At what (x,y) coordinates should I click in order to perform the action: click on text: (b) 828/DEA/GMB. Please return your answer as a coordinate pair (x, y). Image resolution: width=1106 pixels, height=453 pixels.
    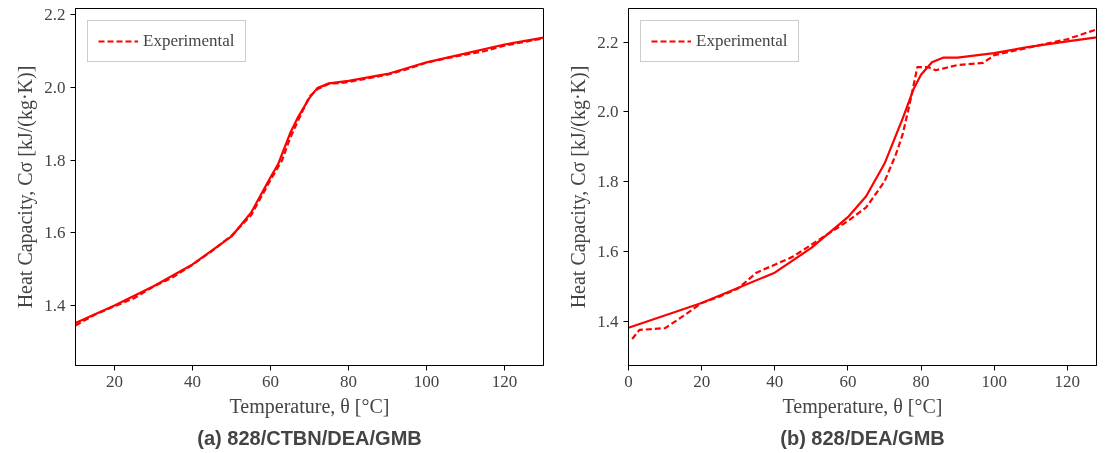
    Looking at the image, I should click on (862, 437).